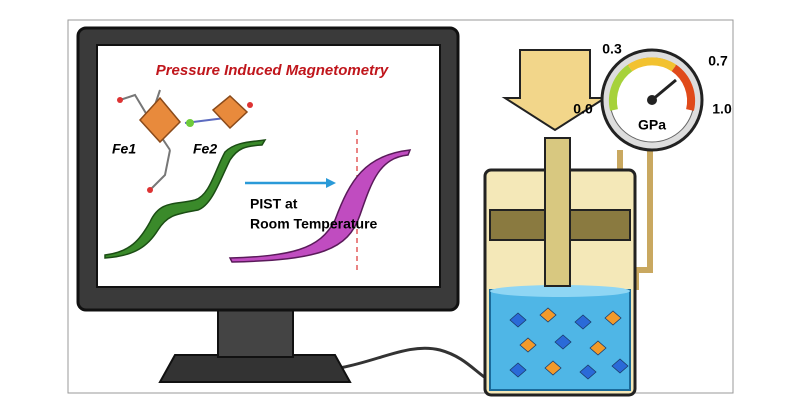 Image resolution: width=800 pixels, height=419 pixels. I want to click on gauge-label: 0.7, so click(718, 61).